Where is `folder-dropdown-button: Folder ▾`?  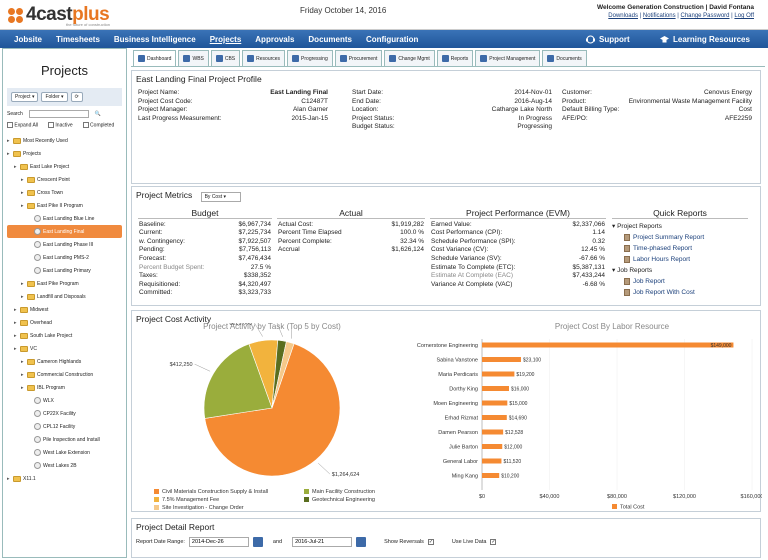 folder-dropdown-button: Folder ▾ is located at coordinates (54, 97).